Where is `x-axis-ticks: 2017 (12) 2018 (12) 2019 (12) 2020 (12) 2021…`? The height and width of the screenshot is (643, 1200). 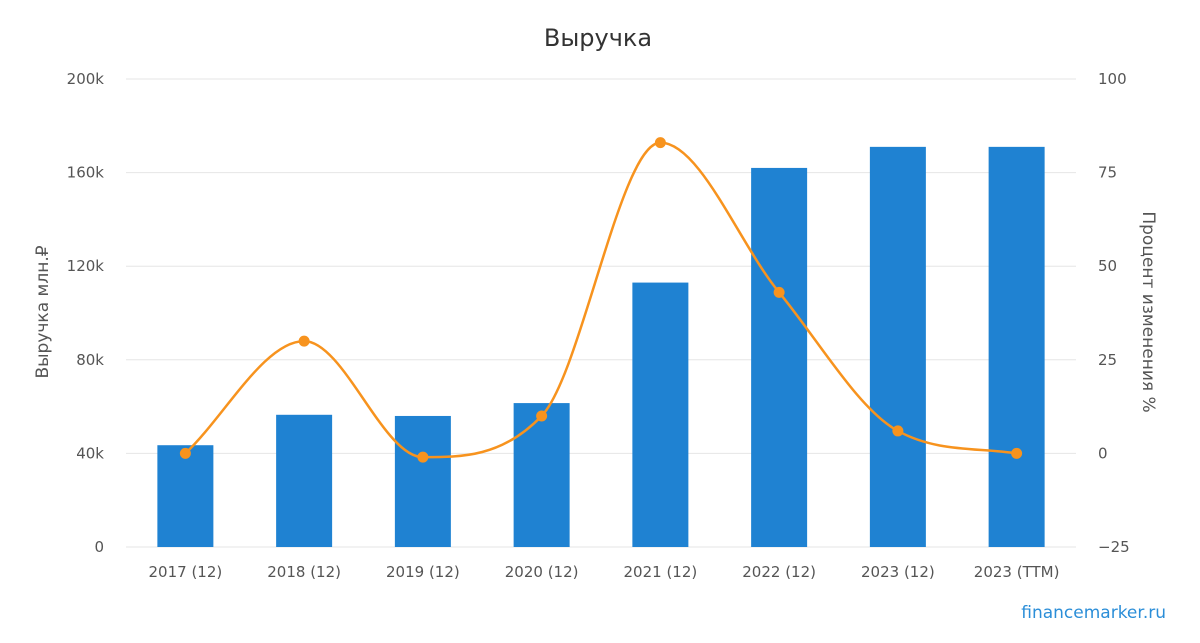 x-axis-ticks: 2017 (12) 2018 (12) 2019 (12) 2020 (12) 2021… is located at coordinates (604, 572).